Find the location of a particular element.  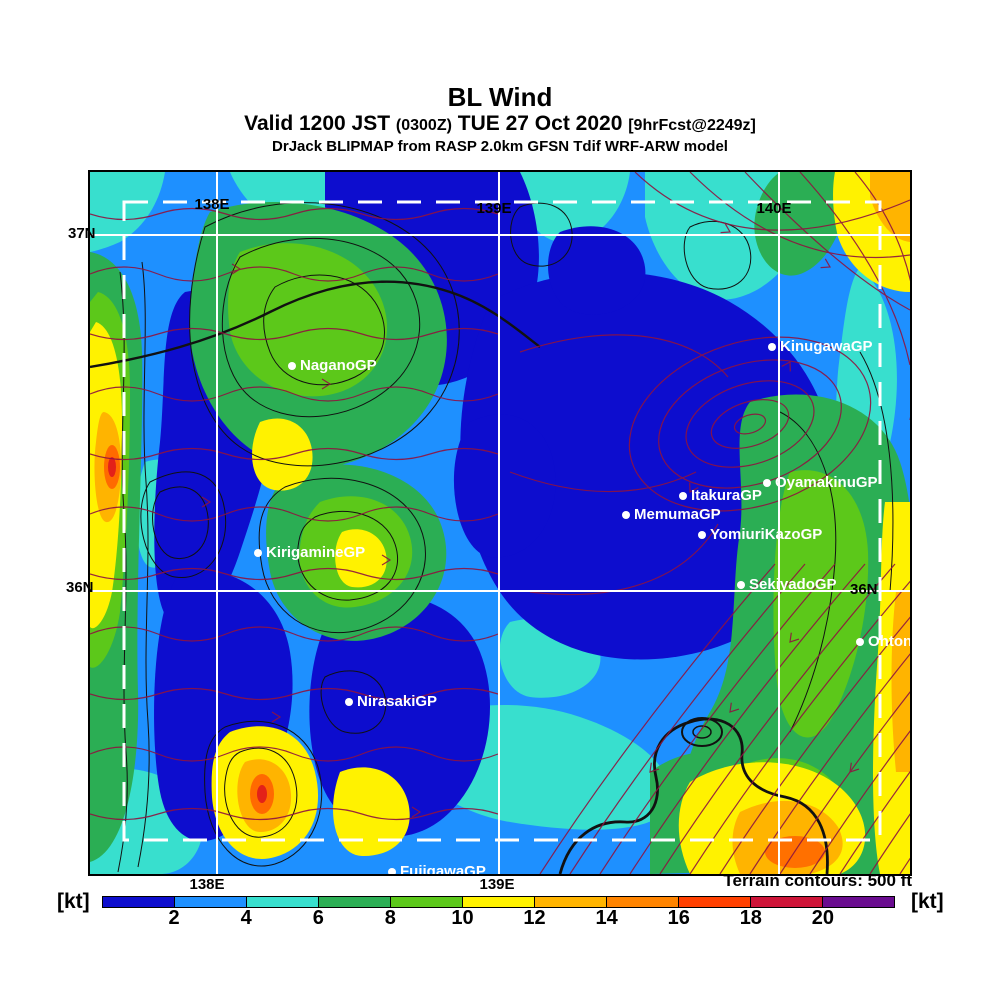

colorbar-tick-6: 6 is located at coordinates (318, 918).